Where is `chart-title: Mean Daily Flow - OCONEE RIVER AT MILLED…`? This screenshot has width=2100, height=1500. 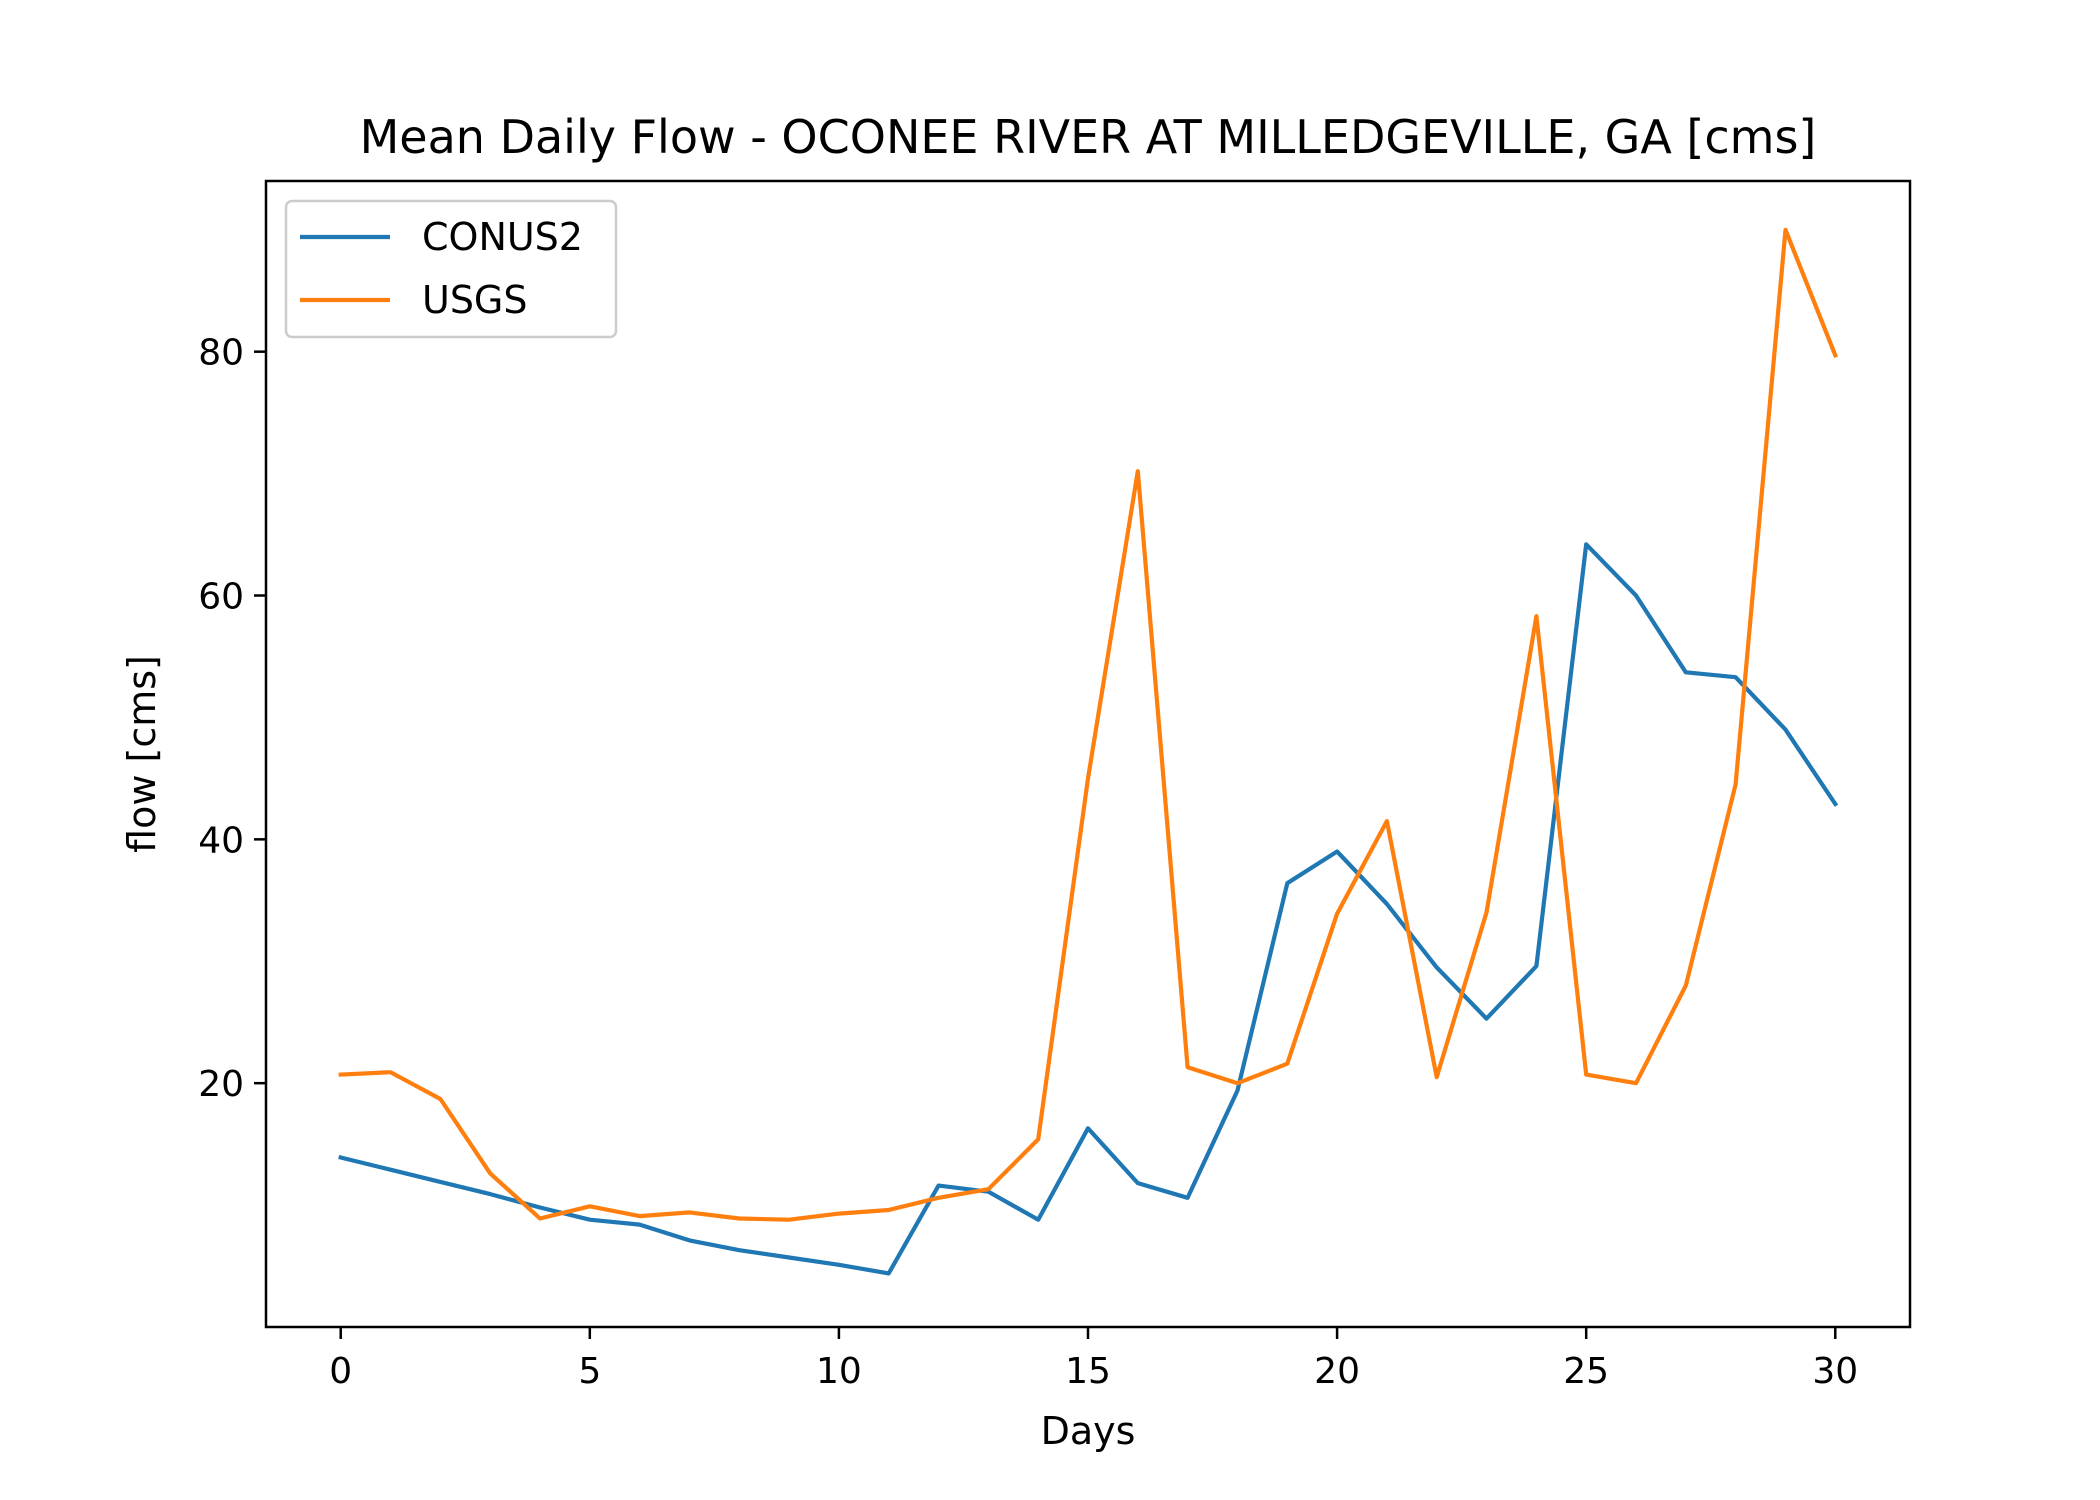 chart-title: Mean Daily Flow - OCONEE RIVER AT MILLED… is located at coordinates (1088, 137).